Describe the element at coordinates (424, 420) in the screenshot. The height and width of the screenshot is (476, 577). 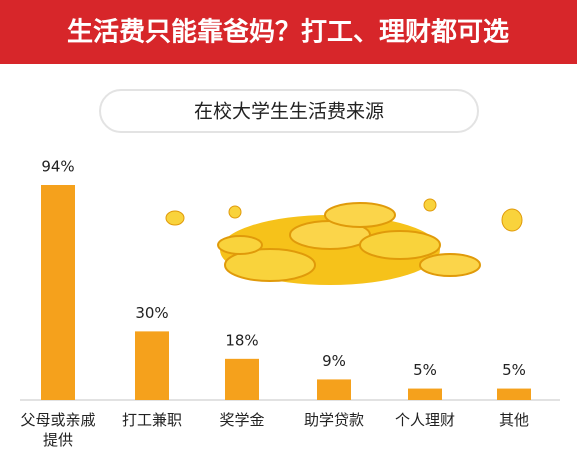
I see `category-label: 个人理财` at that location.